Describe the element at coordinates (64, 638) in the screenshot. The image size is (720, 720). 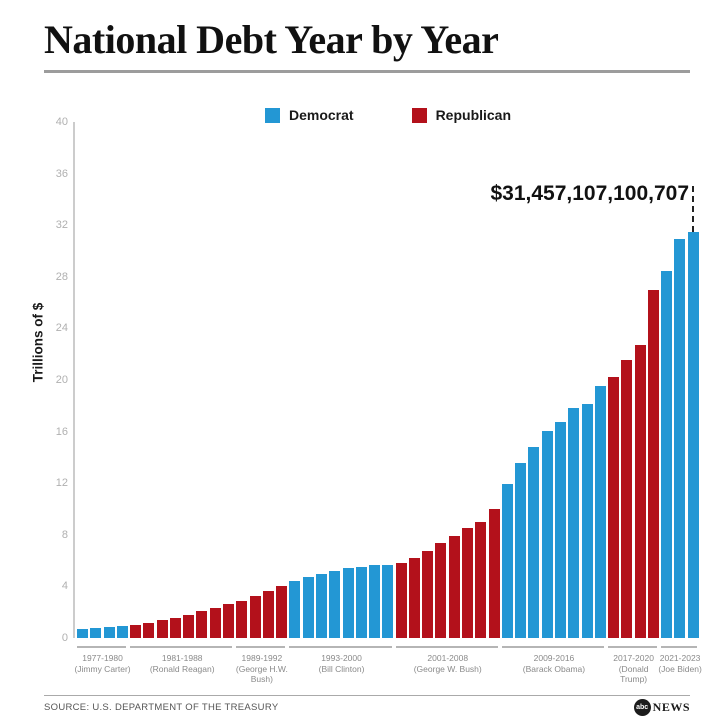
I see `y-tick-0: 0` at that location.